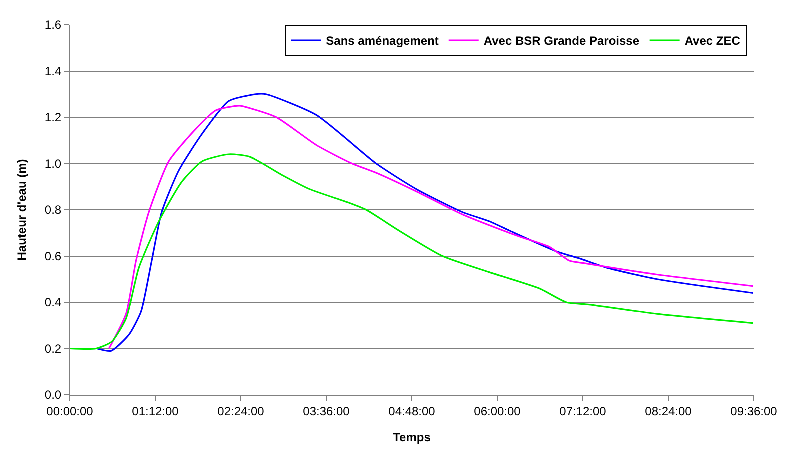 Image resolution: width=794 pixels, height=455 pixels. Describe the element at coordinates (53, 395) in the screenshot. I see `y-tick-label: 0.0` at that location.